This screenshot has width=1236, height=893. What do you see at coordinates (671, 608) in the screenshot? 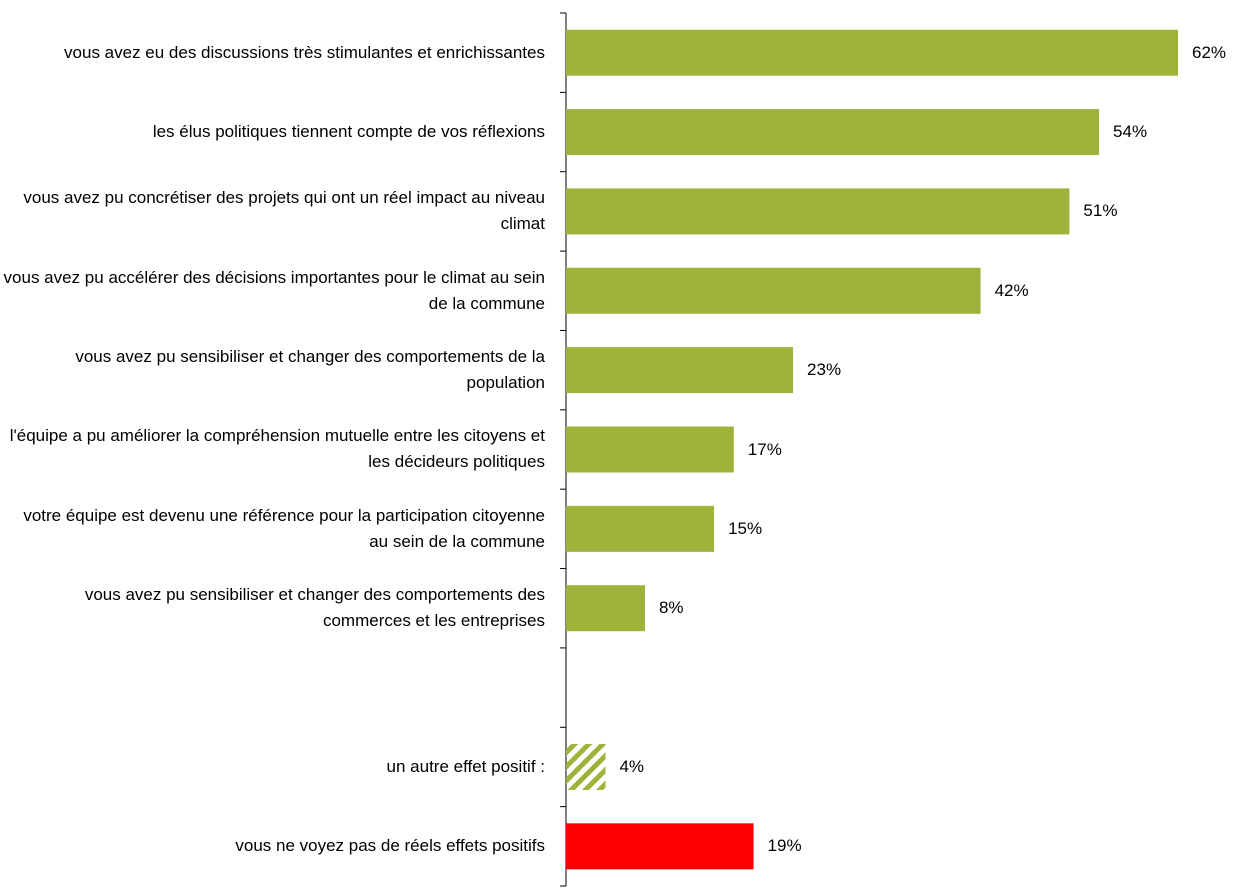
I see `value-label: 8%` at bounding box center [671, 608].